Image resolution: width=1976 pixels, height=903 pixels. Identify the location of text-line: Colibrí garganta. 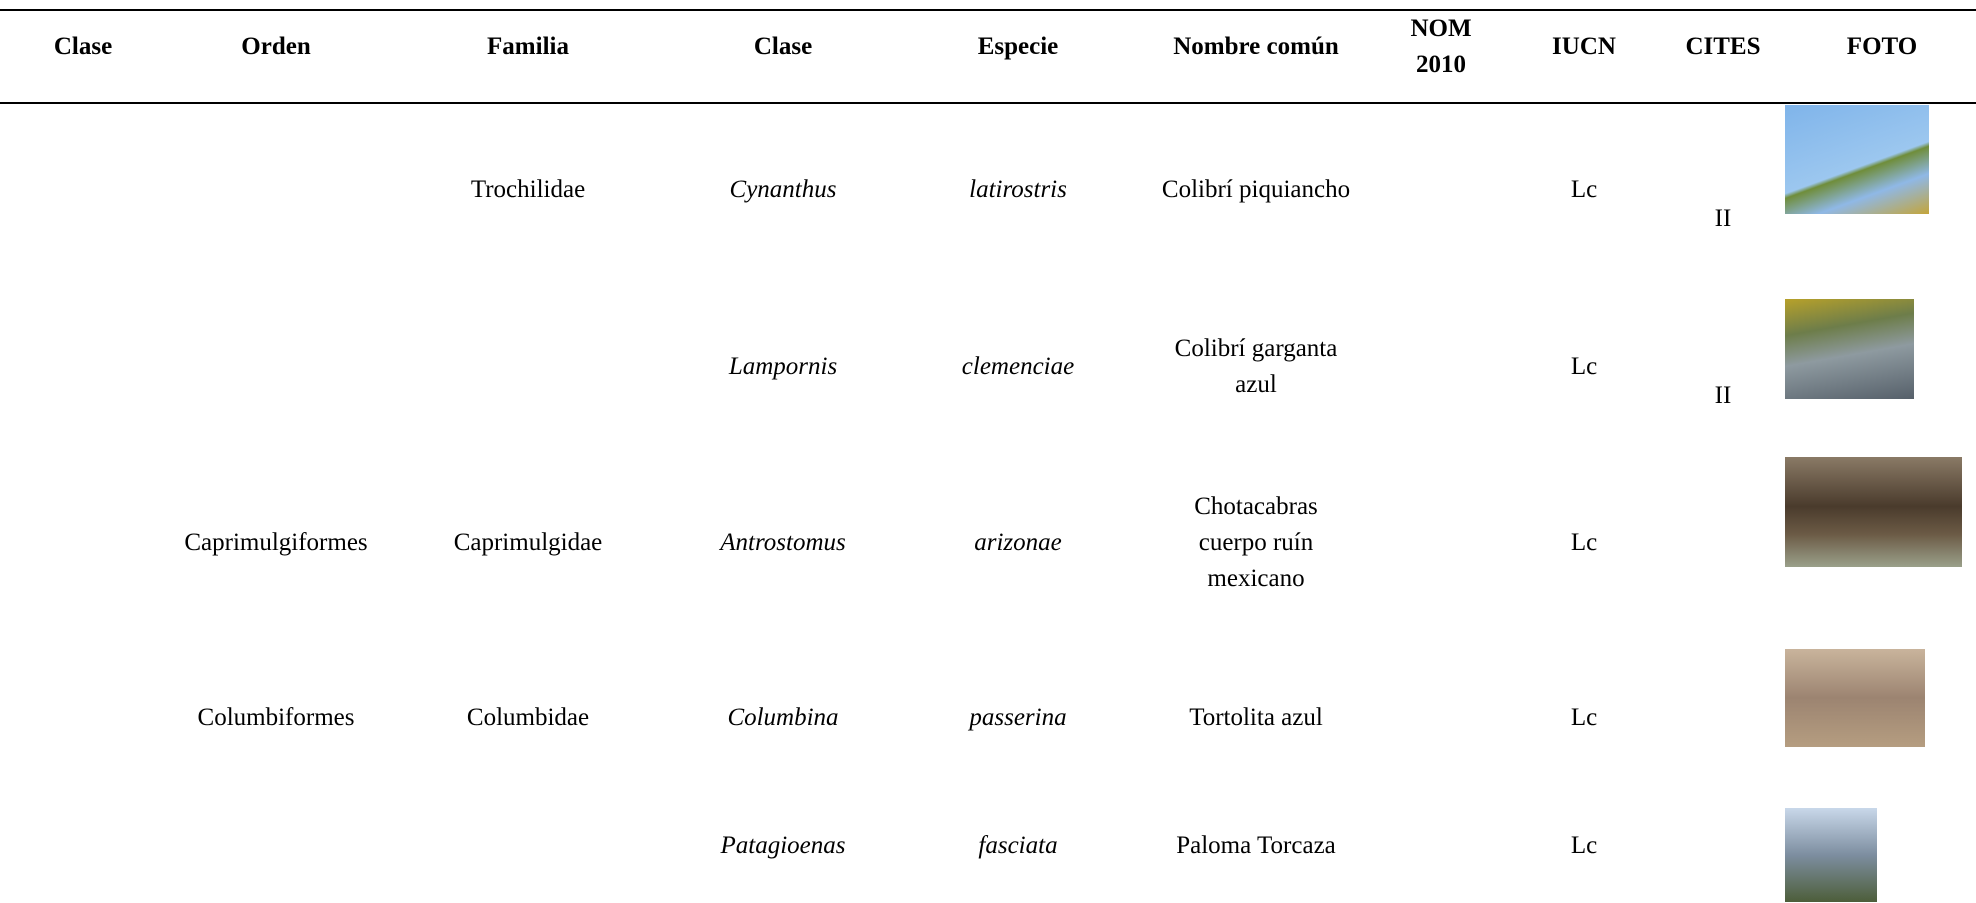
(1256, 348).